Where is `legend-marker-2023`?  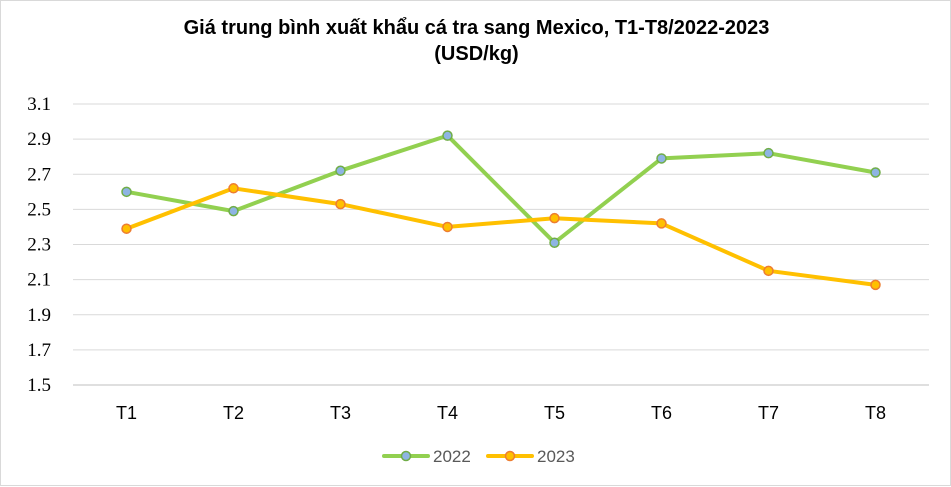
legend-marker-2023 is located at coordinates (510, 456).